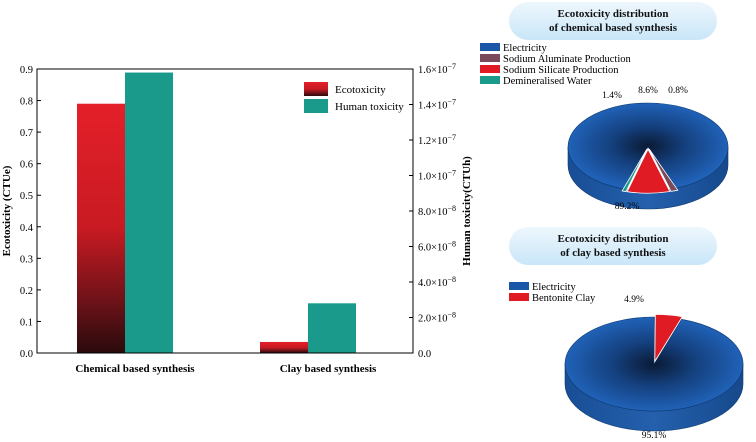 This screenshot has width=756, height=442. What do you see at coordinates (648, 91) in the screenshot?
I see `pie1-value-label-sodium-silicate: 8.6%` at bounding box center [648, 91].